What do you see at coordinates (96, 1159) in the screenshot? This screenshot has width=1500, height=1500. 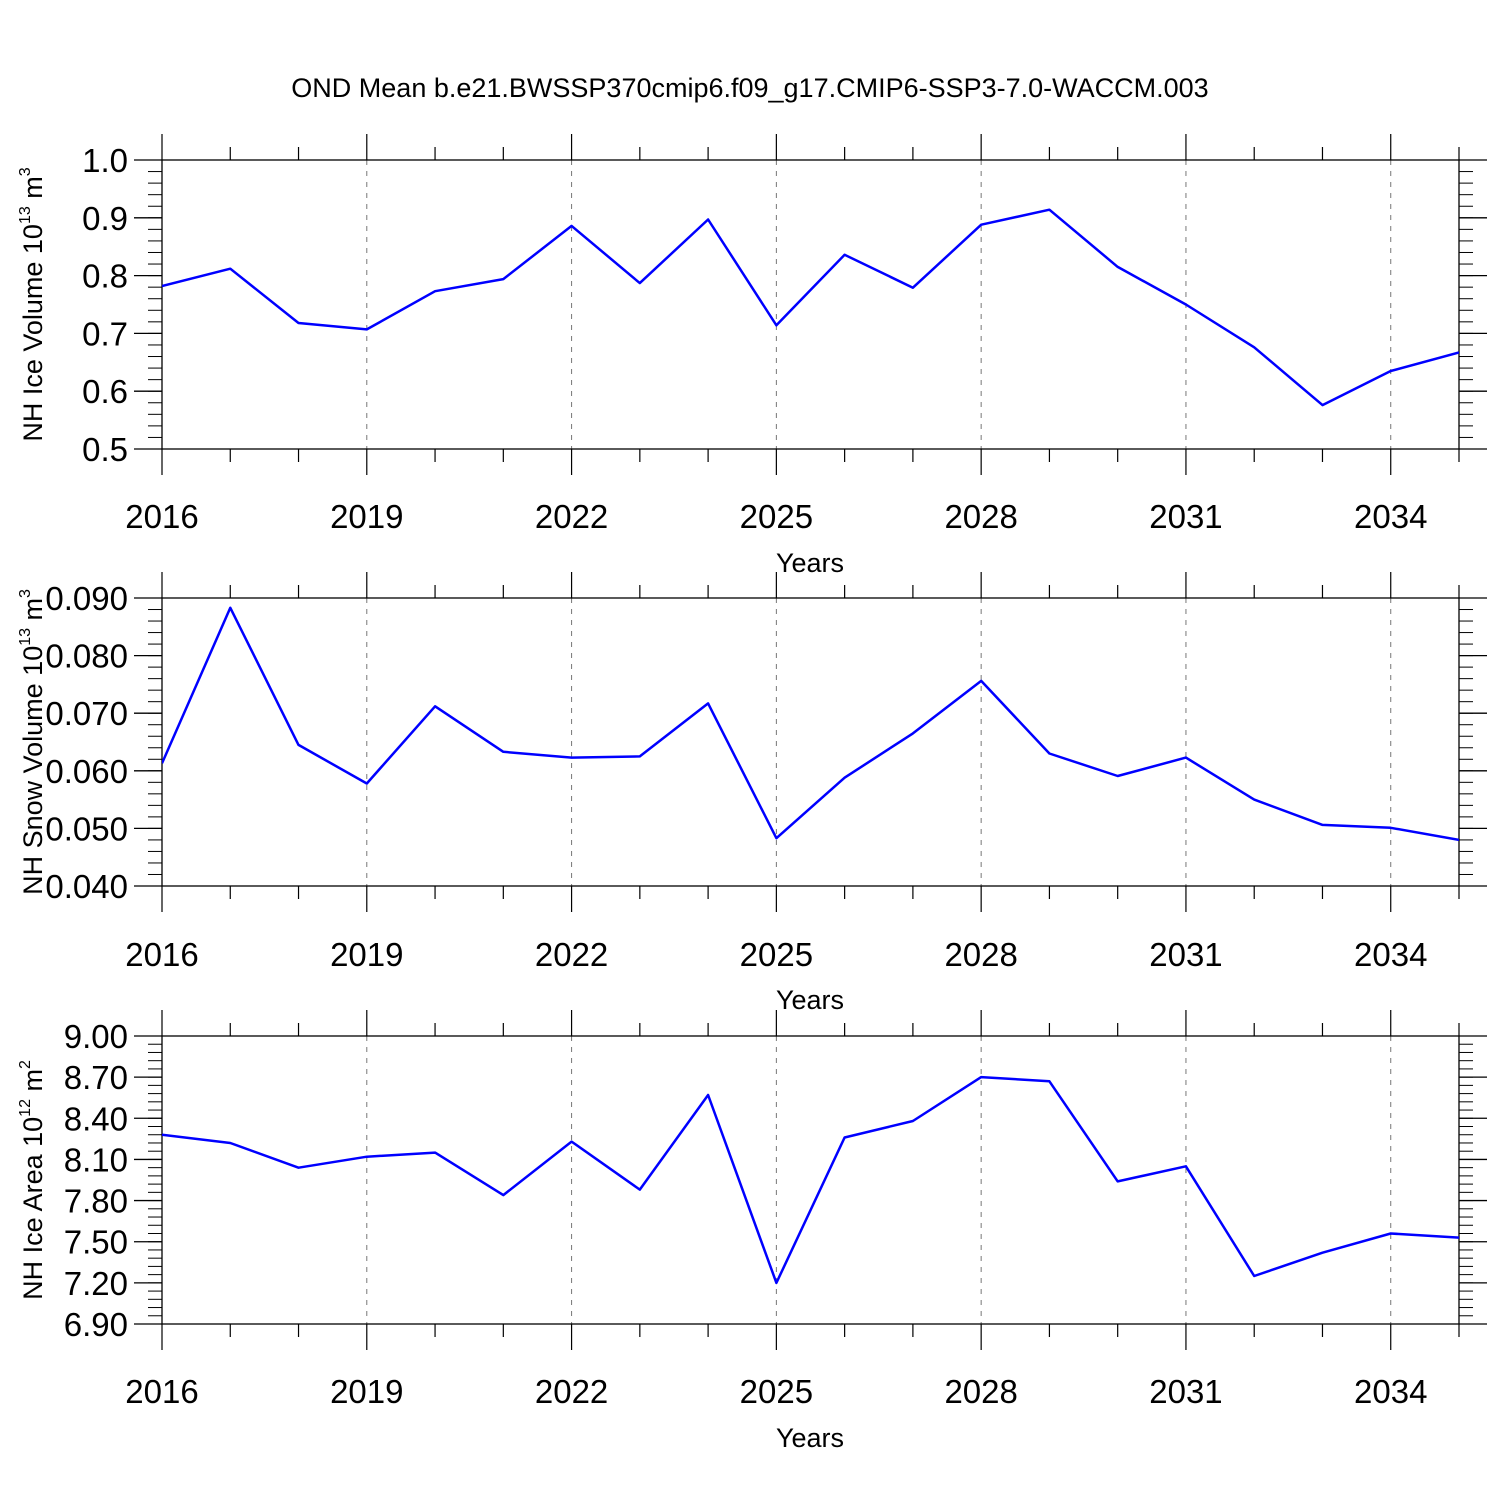 I see `y-tick-label: 8.10` at bounding box center [96, 1159].